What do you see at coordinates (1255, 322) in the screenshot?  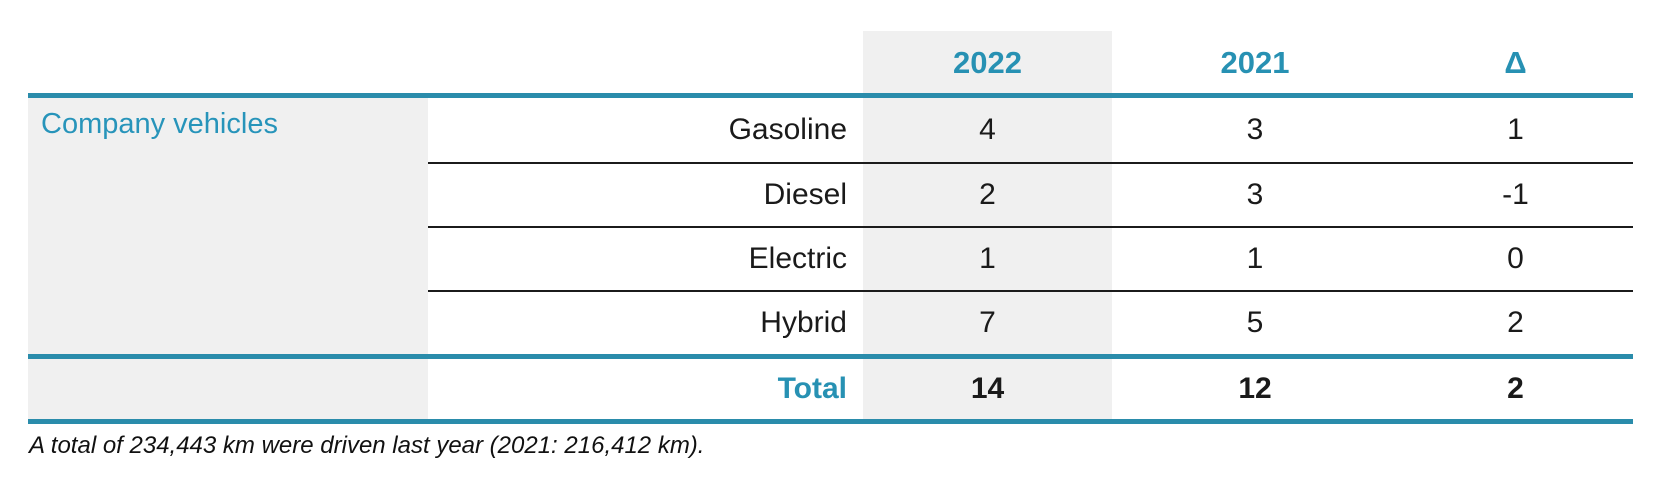 I see `value-hybrid-2021: 5` at bounding box center [1255, 322].